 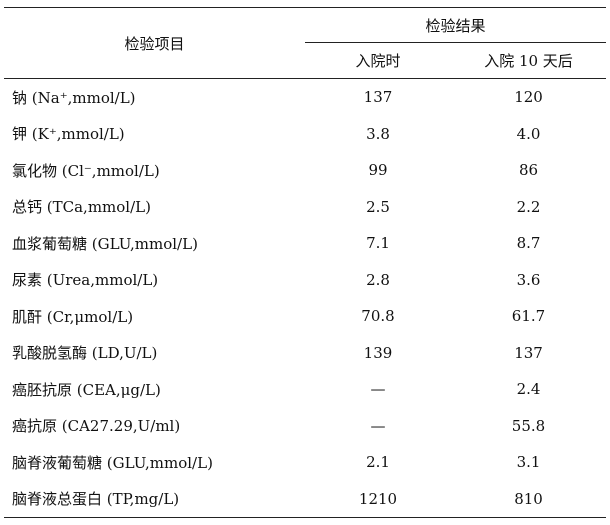 I want to click on table-row: 乳酸脱氢酶 (LD,U/L) 139 137, so click(x=305, y=353).